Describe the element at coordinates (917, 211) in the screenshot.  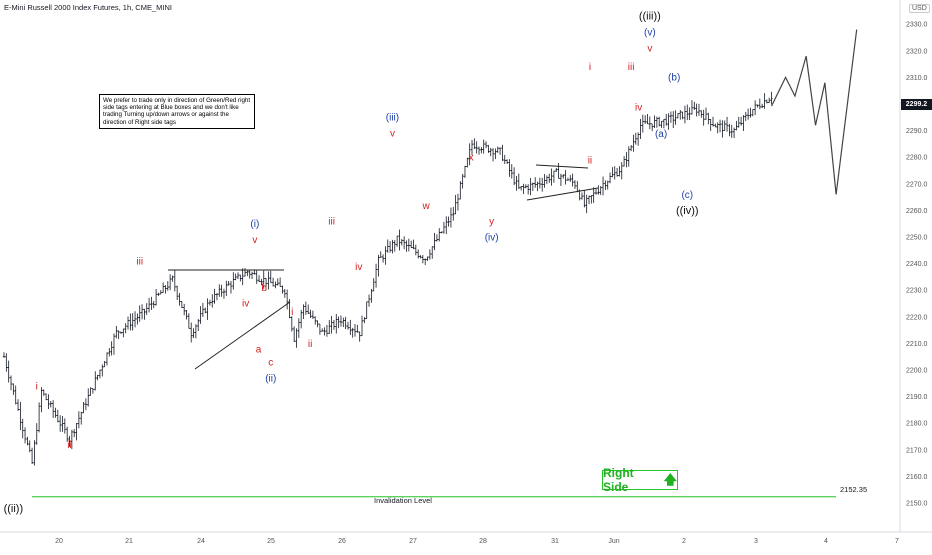
I see `y-tick-label: 2260.0` at that location.